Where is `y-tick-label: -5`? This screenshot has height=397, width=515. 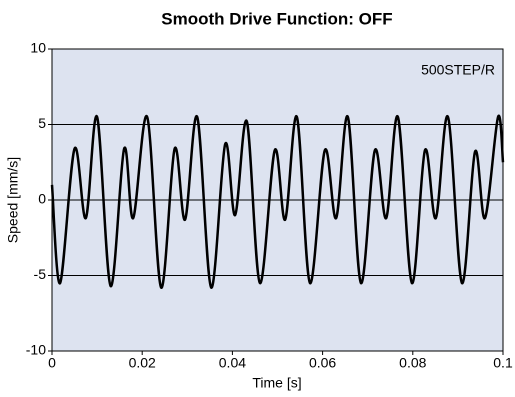
y-tick-label: -5 is located at coordinates (40, 274).